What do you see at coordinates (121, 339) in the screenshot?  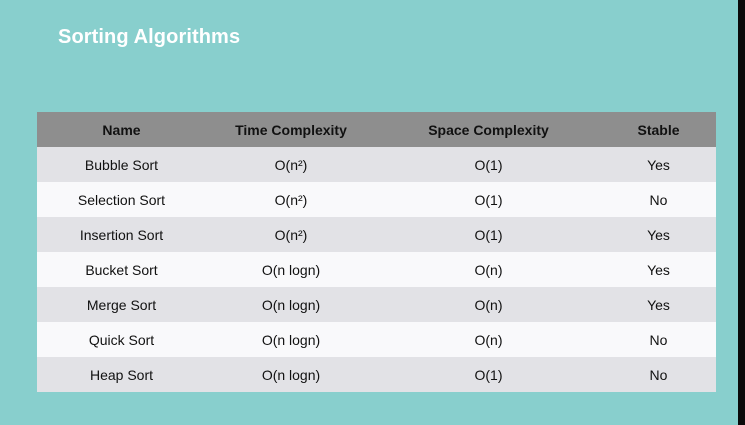 I see `cell-name: Quick Sort` at bounding box center [121, 339].